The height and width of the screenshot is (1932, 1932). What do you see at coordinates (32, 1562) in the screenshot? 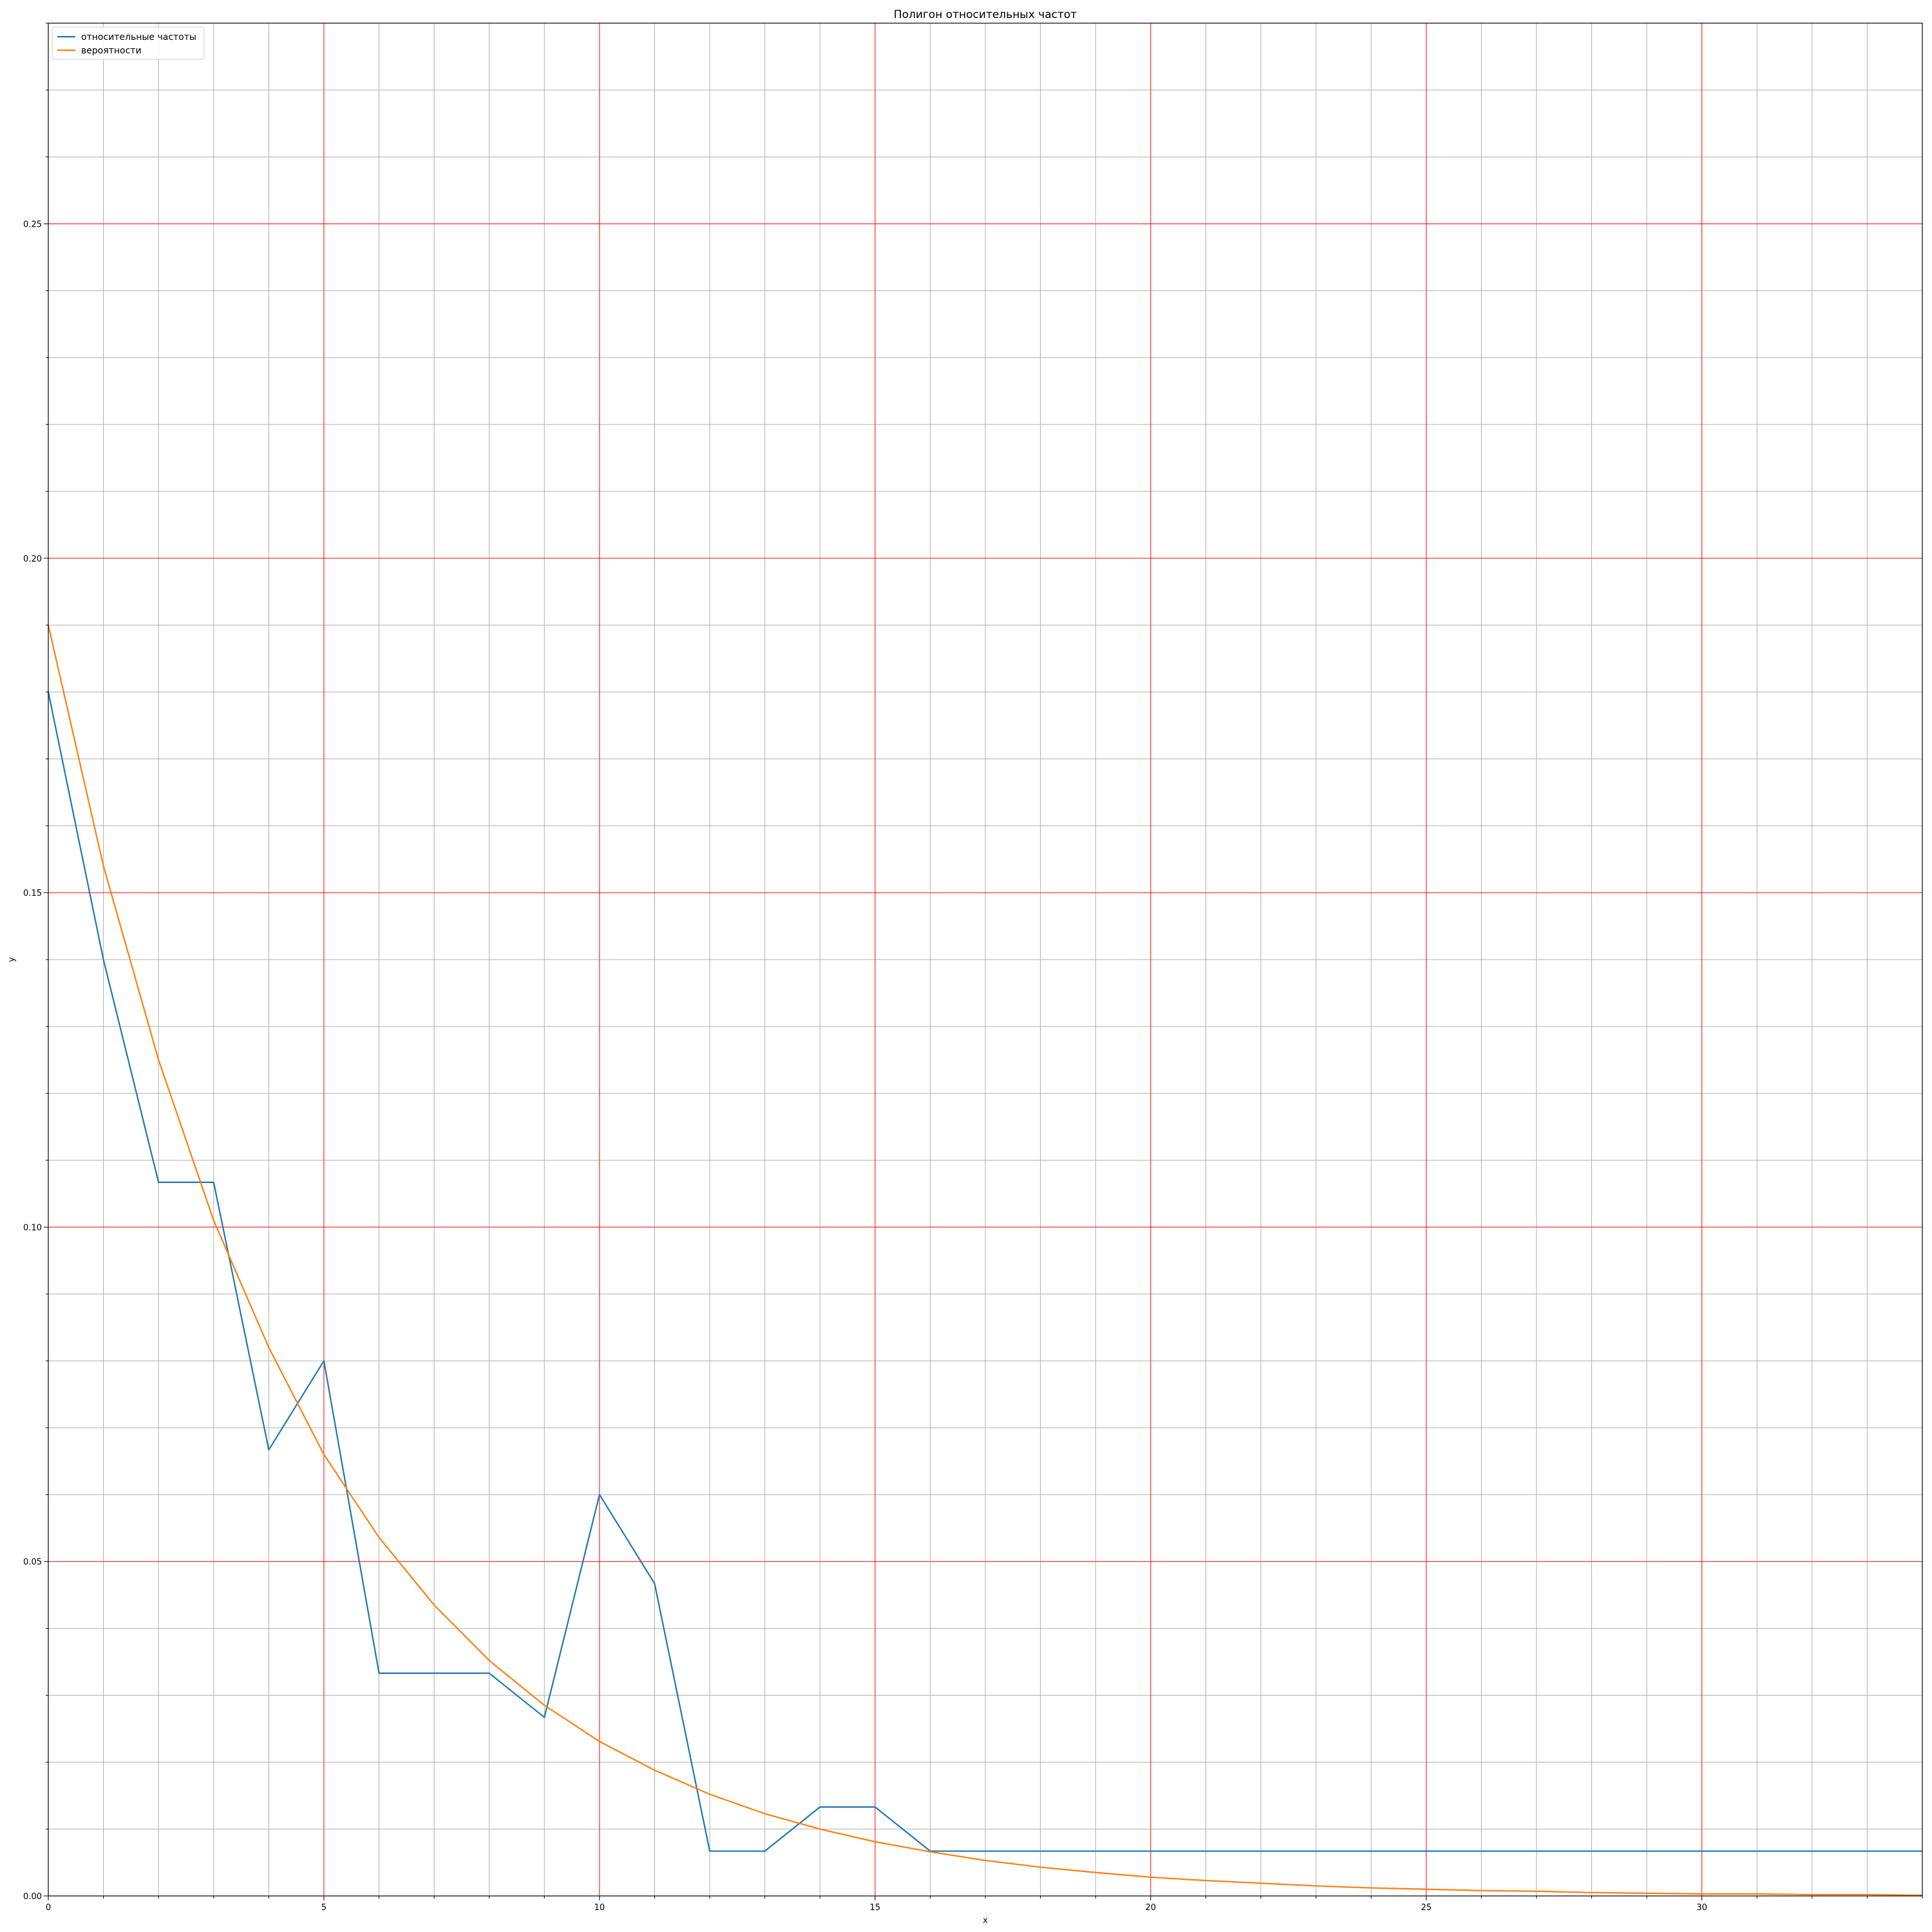
I see `y-tick-label: 0.05` at bounding box center [32, 1562].